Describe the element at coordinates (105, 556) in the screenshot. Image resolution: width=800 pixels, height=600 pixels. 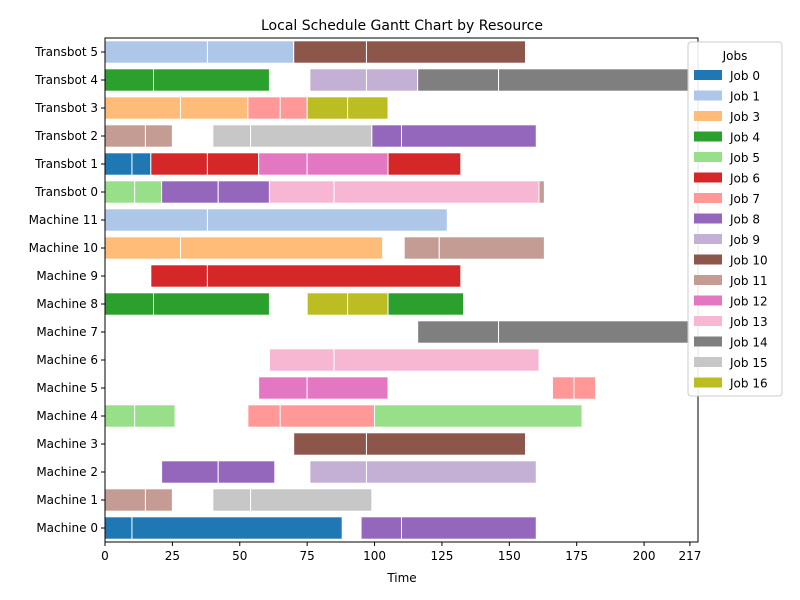
I see `x-tick-label: 0` at that location.